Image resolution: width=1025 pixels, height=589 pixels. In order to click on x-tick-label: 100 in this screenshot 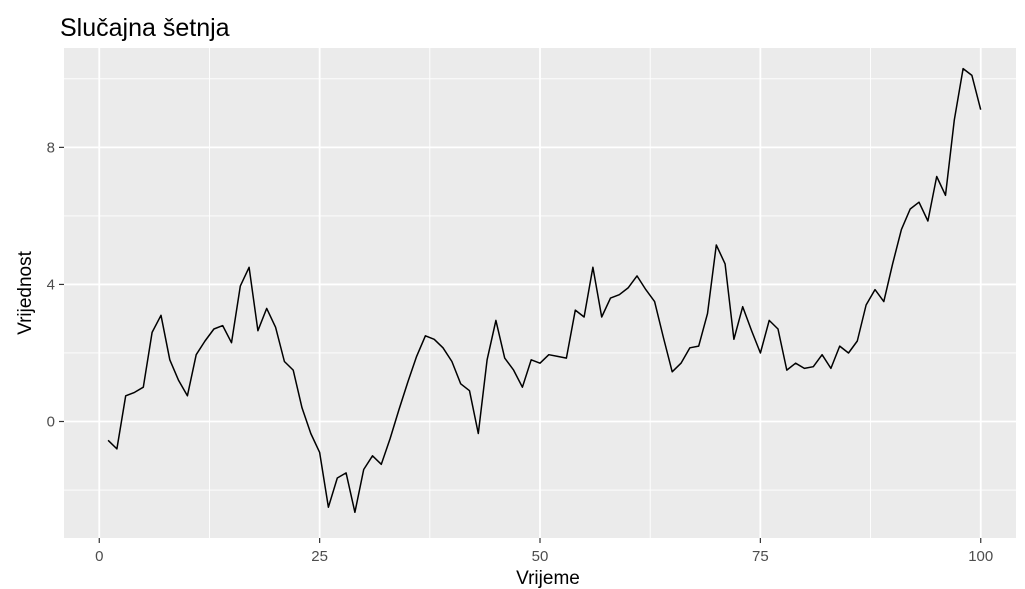, I will do `click(980, 556)`.